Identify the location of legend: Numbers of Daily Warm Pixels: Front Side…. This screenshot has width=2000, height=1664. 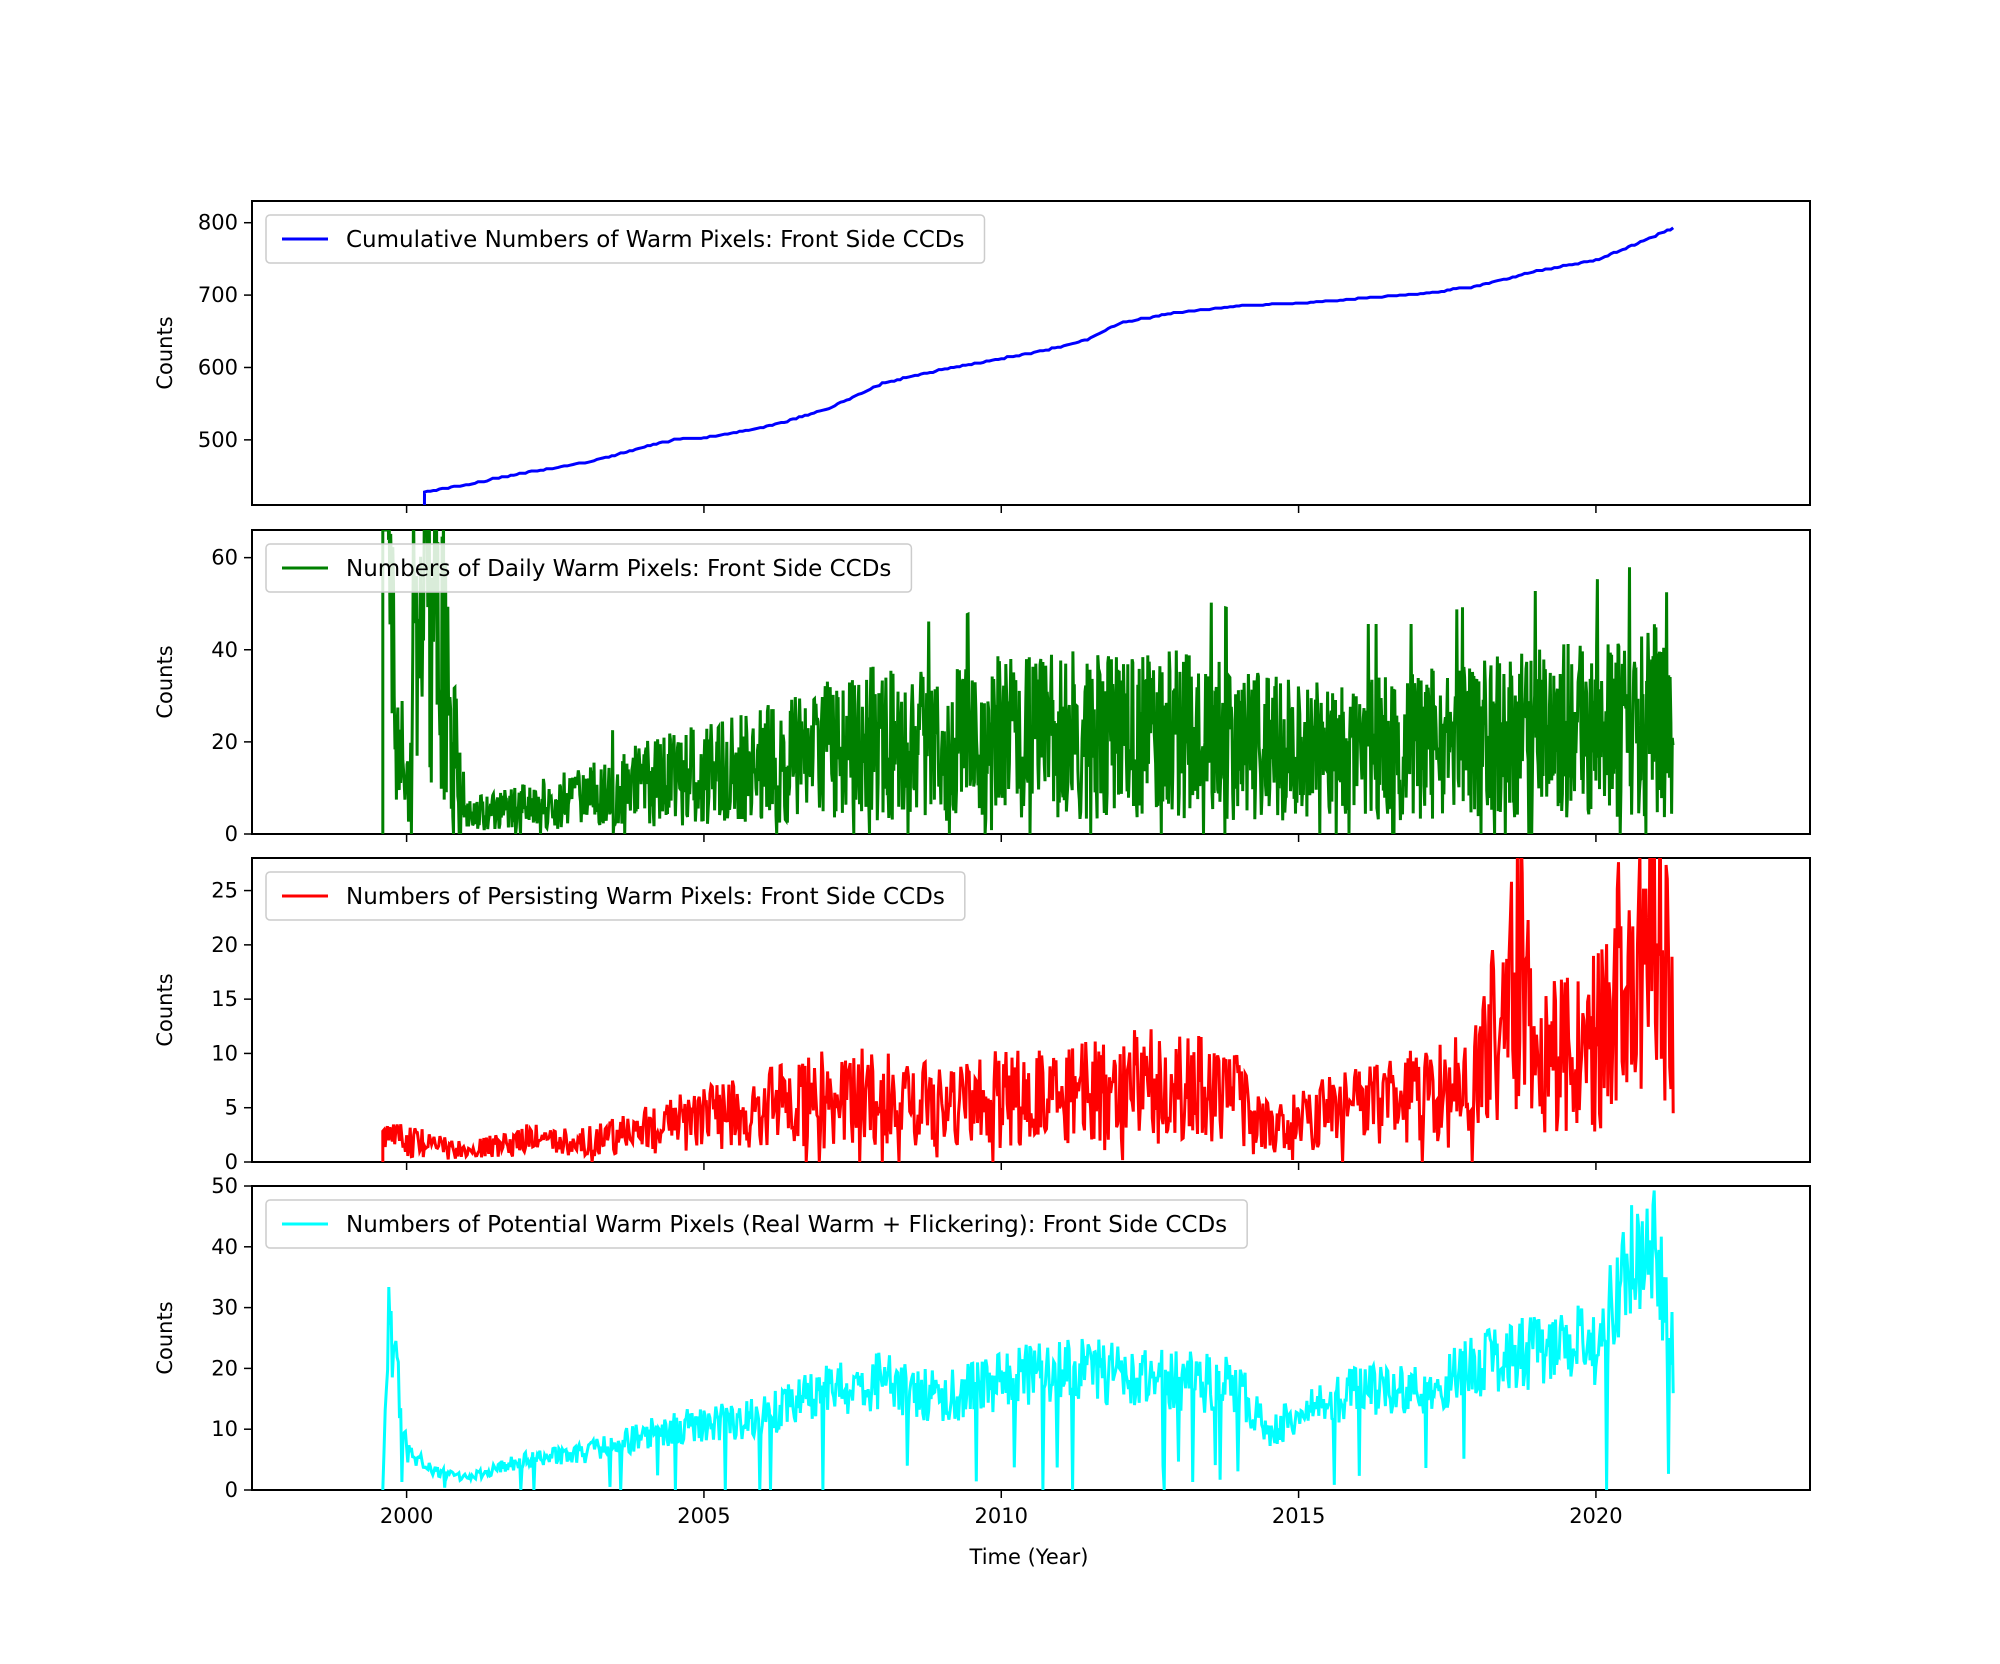
(588, 568).